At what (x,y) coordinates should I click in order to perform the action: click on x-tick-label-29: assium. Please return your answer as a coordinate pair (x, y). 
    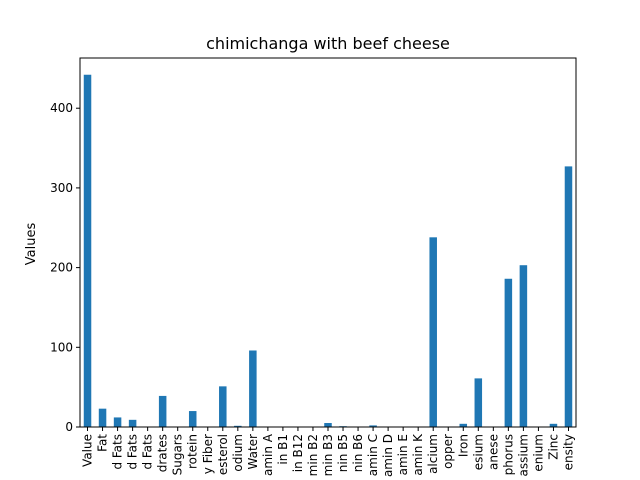
    Looking at the image, I should click on (523, 455).